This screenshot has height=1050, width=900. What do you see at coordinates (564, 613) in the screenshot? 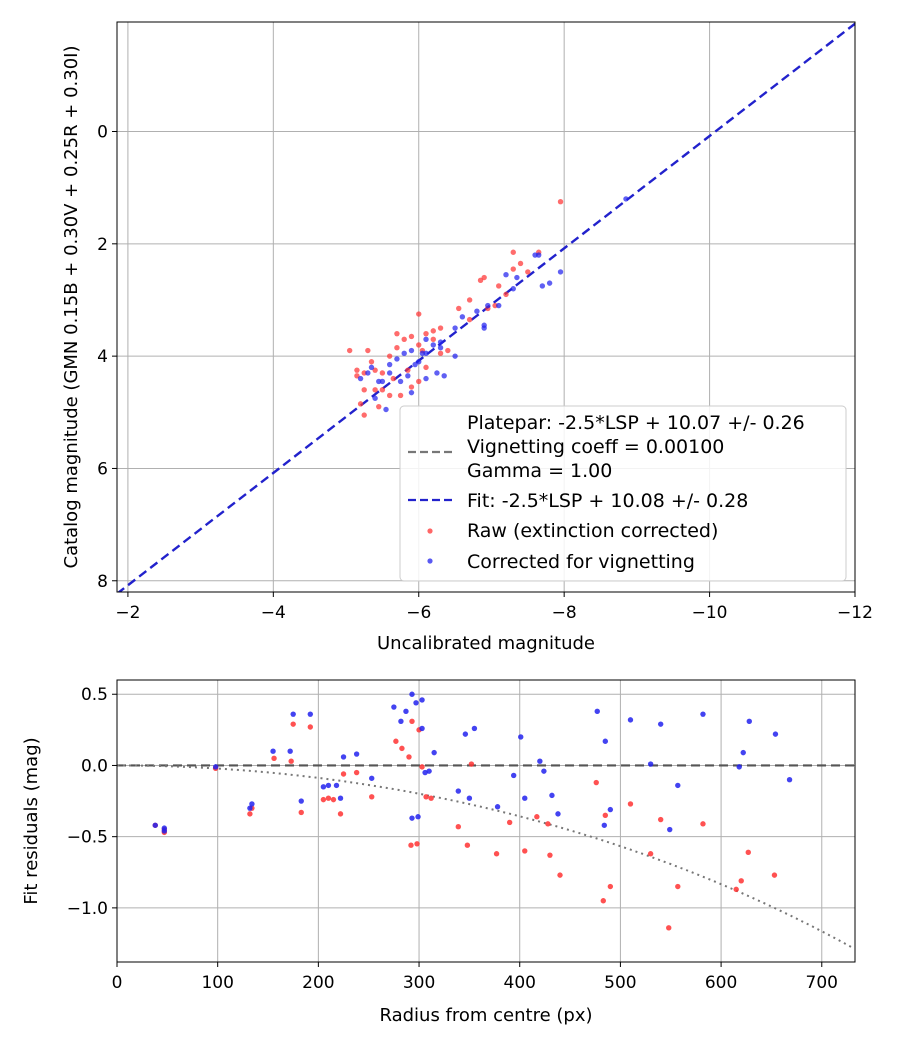
I see `x-tick-label: −8` at bounding box center [564, 613].